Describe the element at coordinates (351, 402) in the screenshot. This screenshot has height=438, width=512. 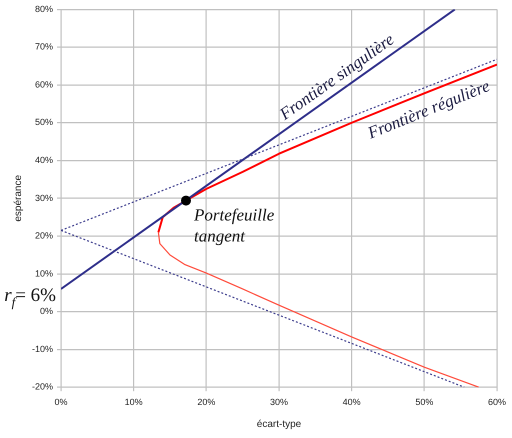
I see `x-tick-label: 40%` at that location.